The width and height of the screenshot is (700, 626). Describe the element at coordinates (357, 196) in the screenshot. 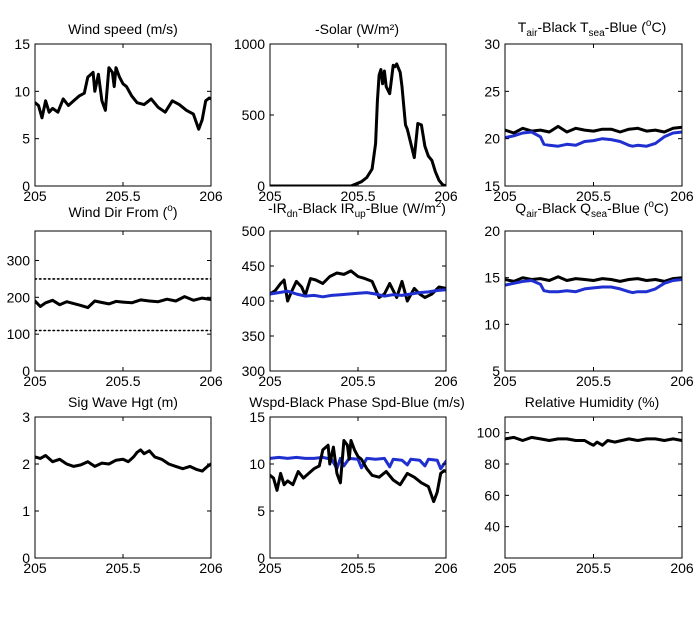

I see `solar-x-tick-label: 205.5` at that location.